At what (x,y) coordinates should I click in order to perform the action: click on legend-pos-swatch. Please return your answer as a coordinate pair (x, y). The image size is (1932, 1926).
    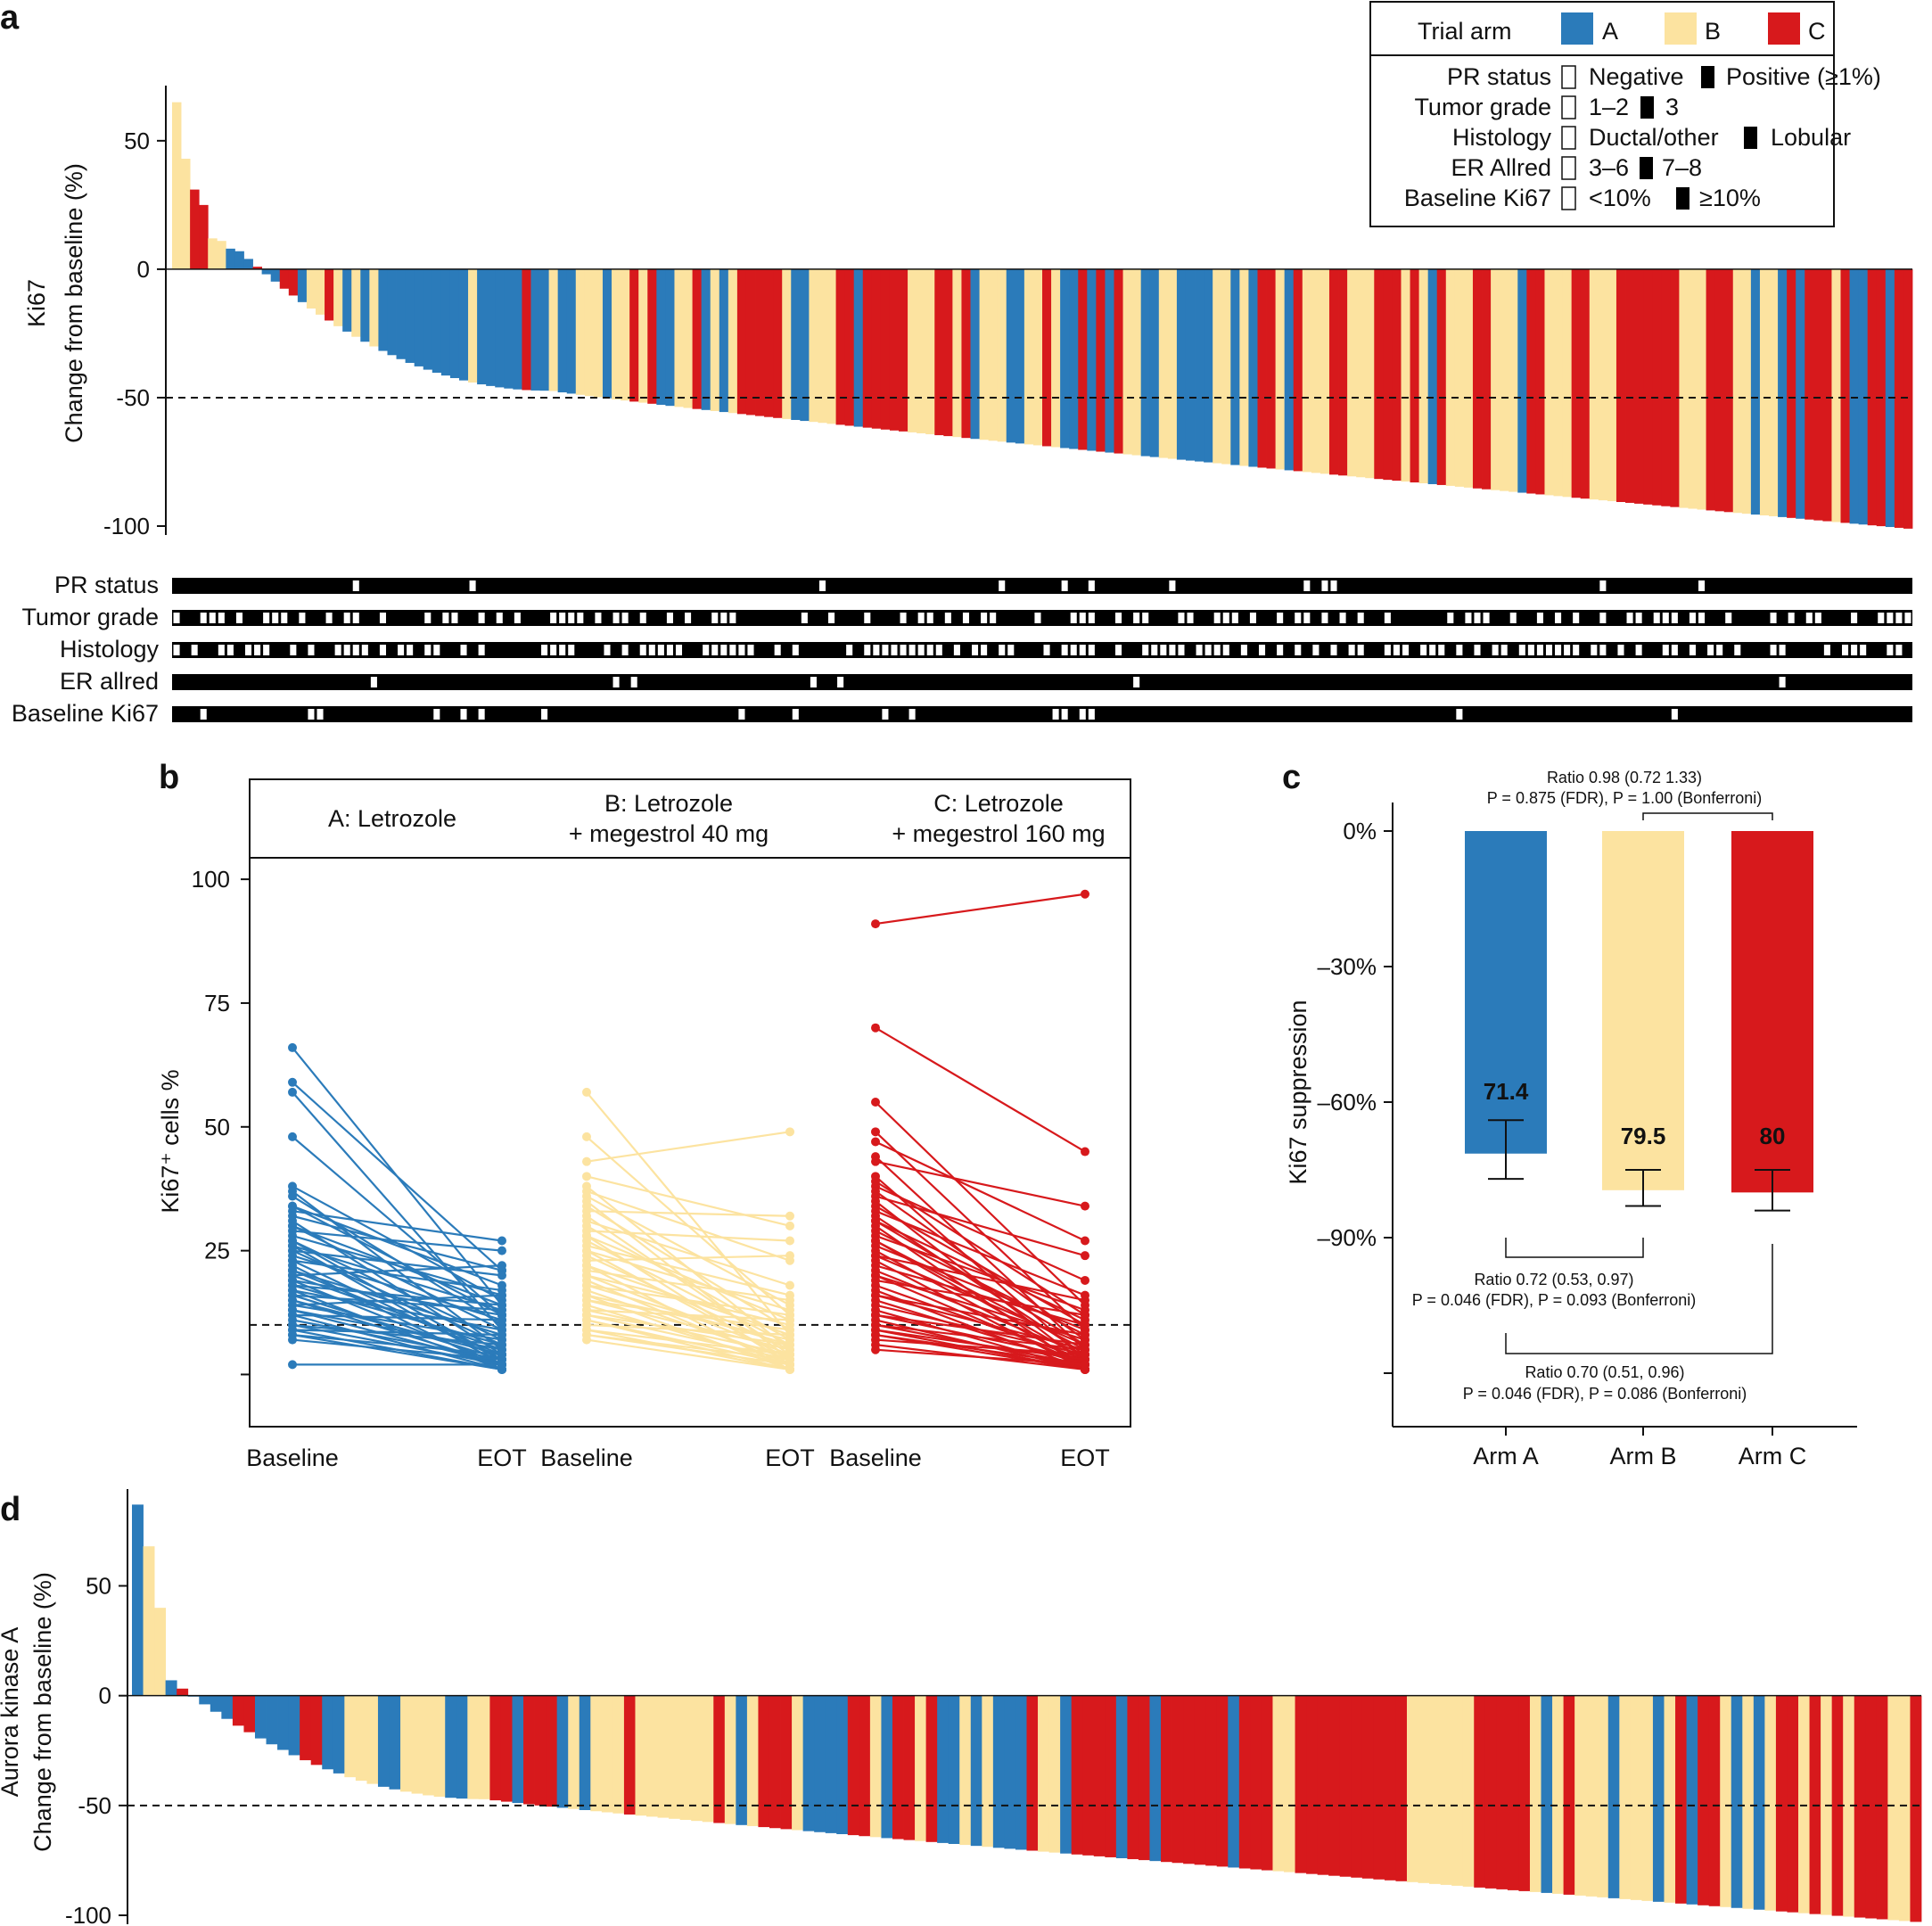
    Looking at the image, I should click on (1647, 107).